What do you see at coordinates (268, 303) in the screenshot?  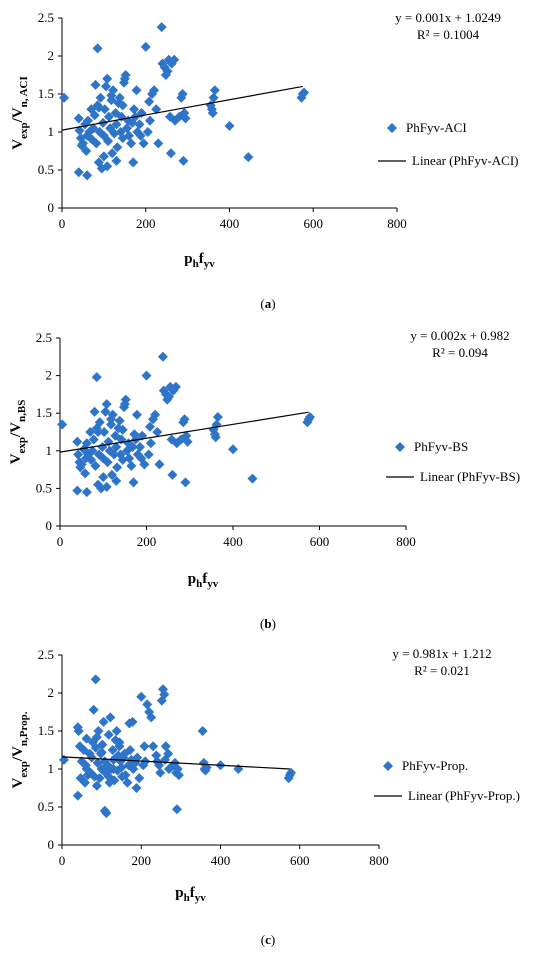 I see `caption-letter: a` at bounding box center [268, 303].